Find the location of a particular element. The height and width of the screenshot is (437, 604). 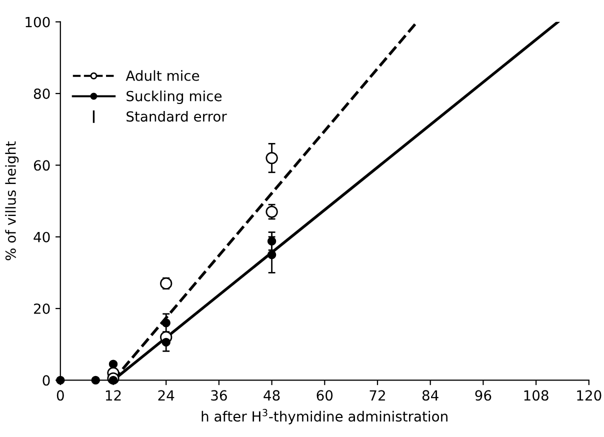

x-tick-label: 120 is located at coordinates (589, 395).